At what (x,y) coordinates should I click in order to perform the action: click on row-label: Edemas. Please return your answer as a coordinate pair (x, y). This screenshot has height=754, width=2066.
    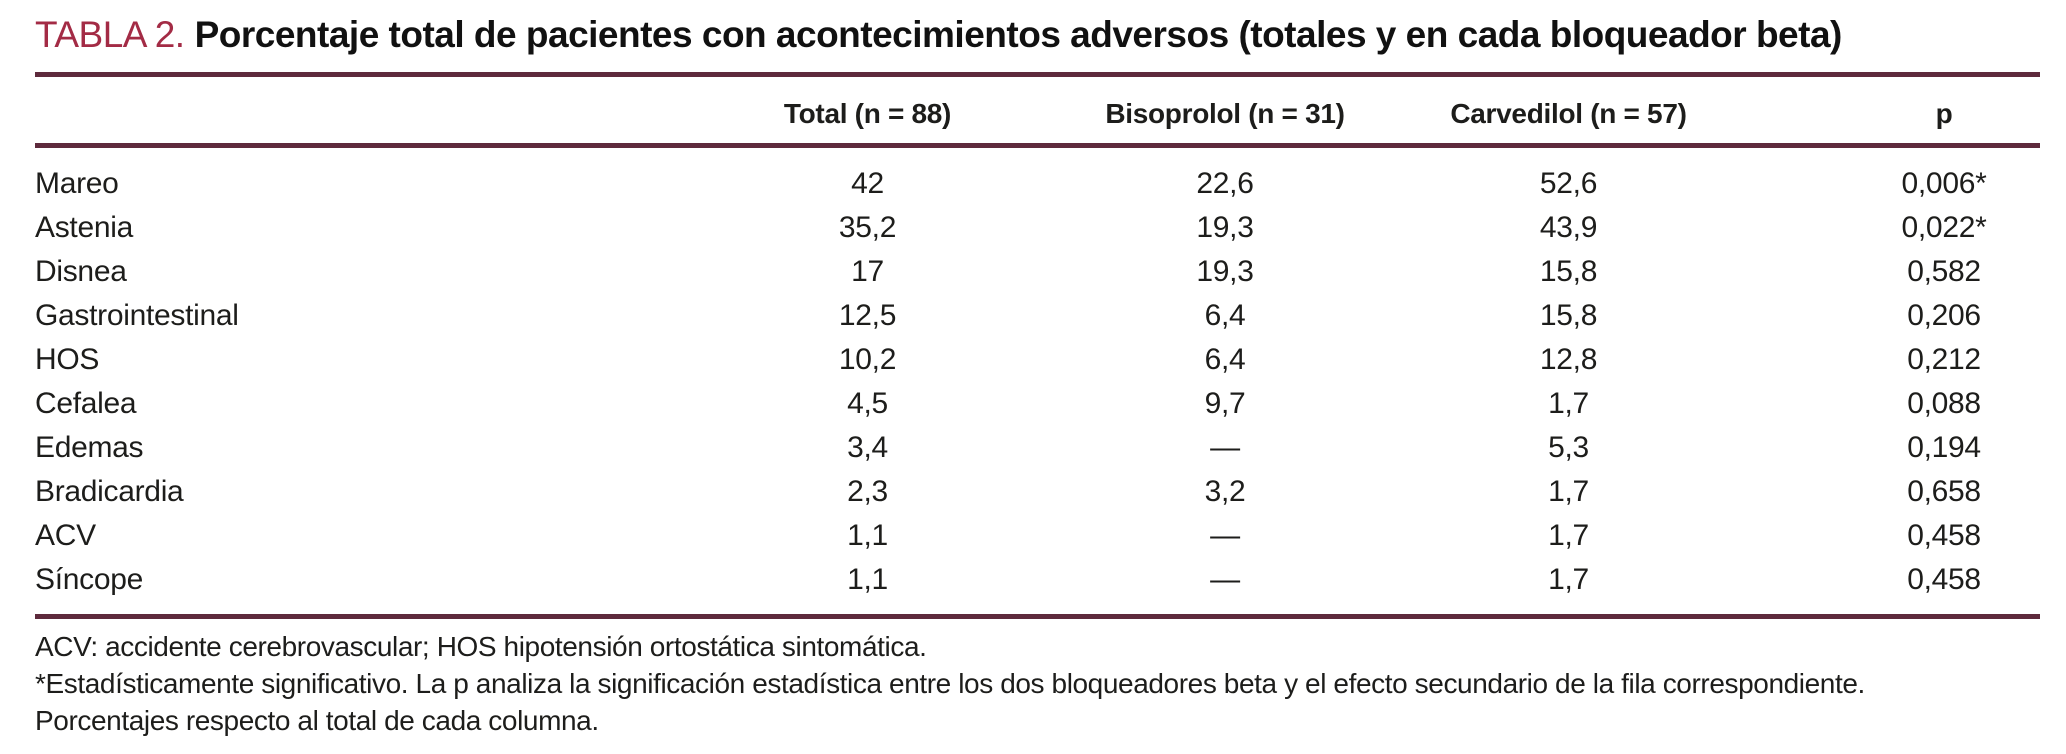
    Looking at the image, I should click on (89, 447).